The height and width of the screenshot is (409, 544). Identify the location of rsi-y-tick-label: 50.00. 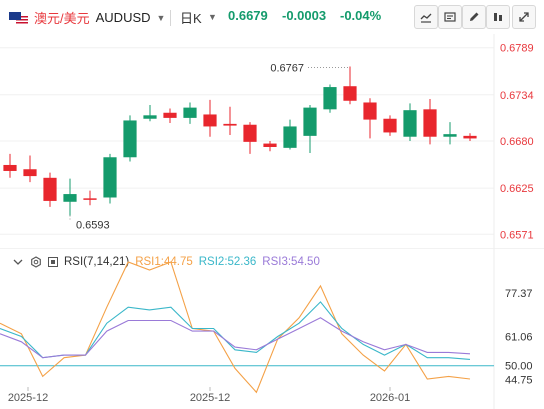
(519, 367).